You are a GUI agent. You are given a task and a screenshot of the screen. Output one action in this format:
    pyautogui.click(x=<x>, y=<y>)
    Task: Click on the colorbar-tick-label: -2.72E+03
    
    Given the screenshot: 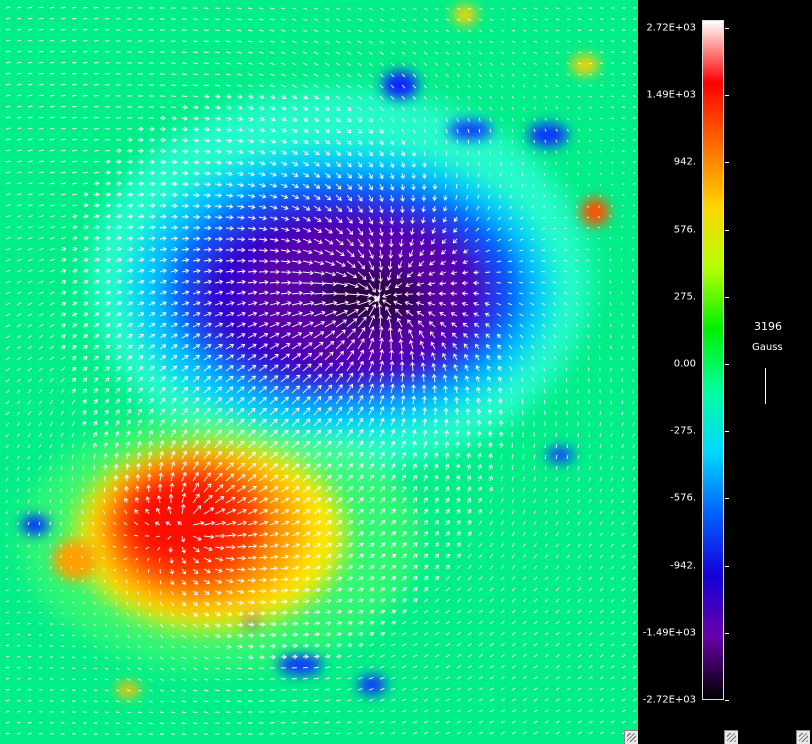 What is the action you would take?
    pyautogui.click(x=669, y=700)
    